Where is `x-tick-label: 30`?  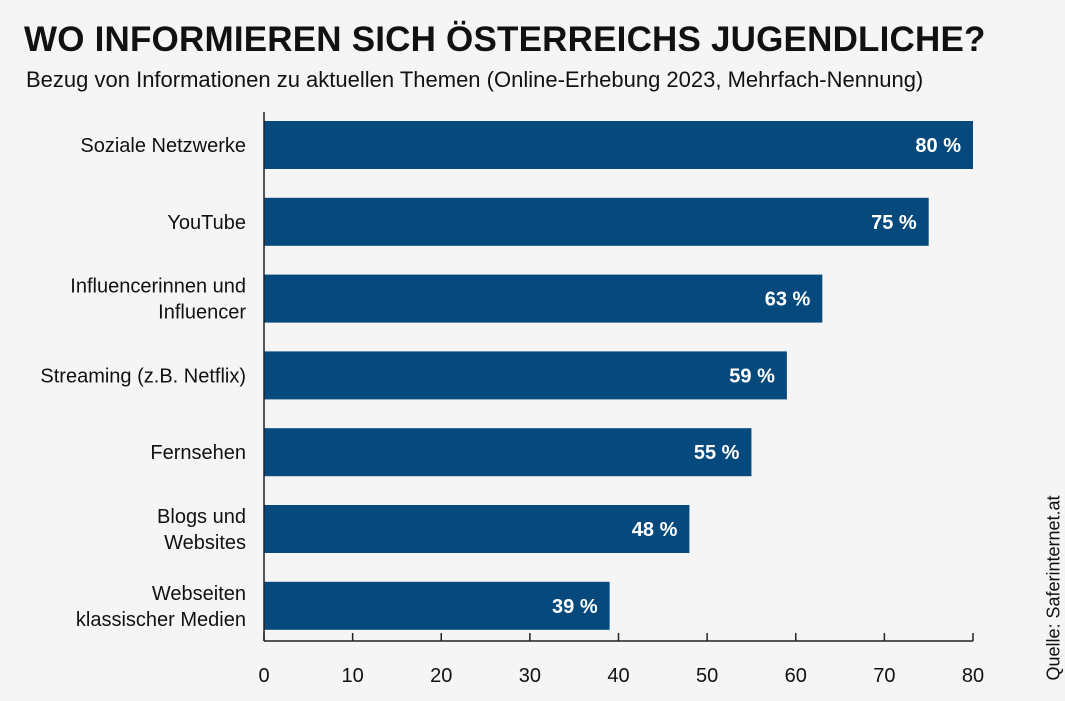 x-tick-label: 30 is located at coordinates (530, 676).